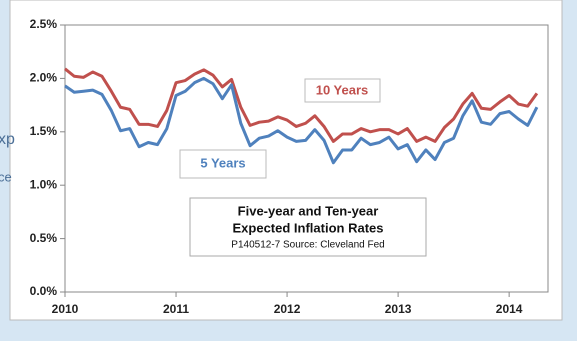 This screenshot has height=341, width=577. I want to click on caption: Expected Inflation Rates, so click(308, 227).